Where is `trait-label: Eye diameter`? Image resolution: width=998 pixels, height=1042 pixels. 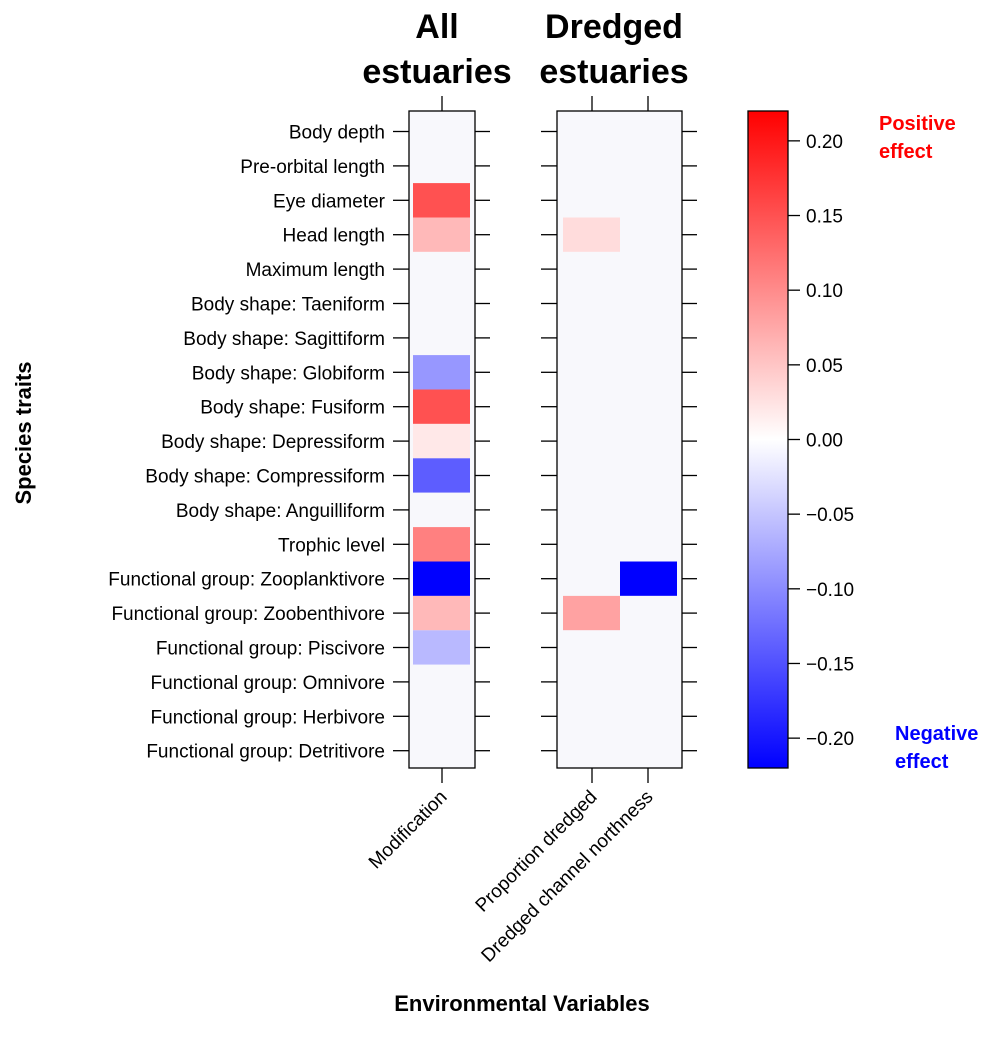
trait-label: Eye diameter is located at coordinates (329, 201).